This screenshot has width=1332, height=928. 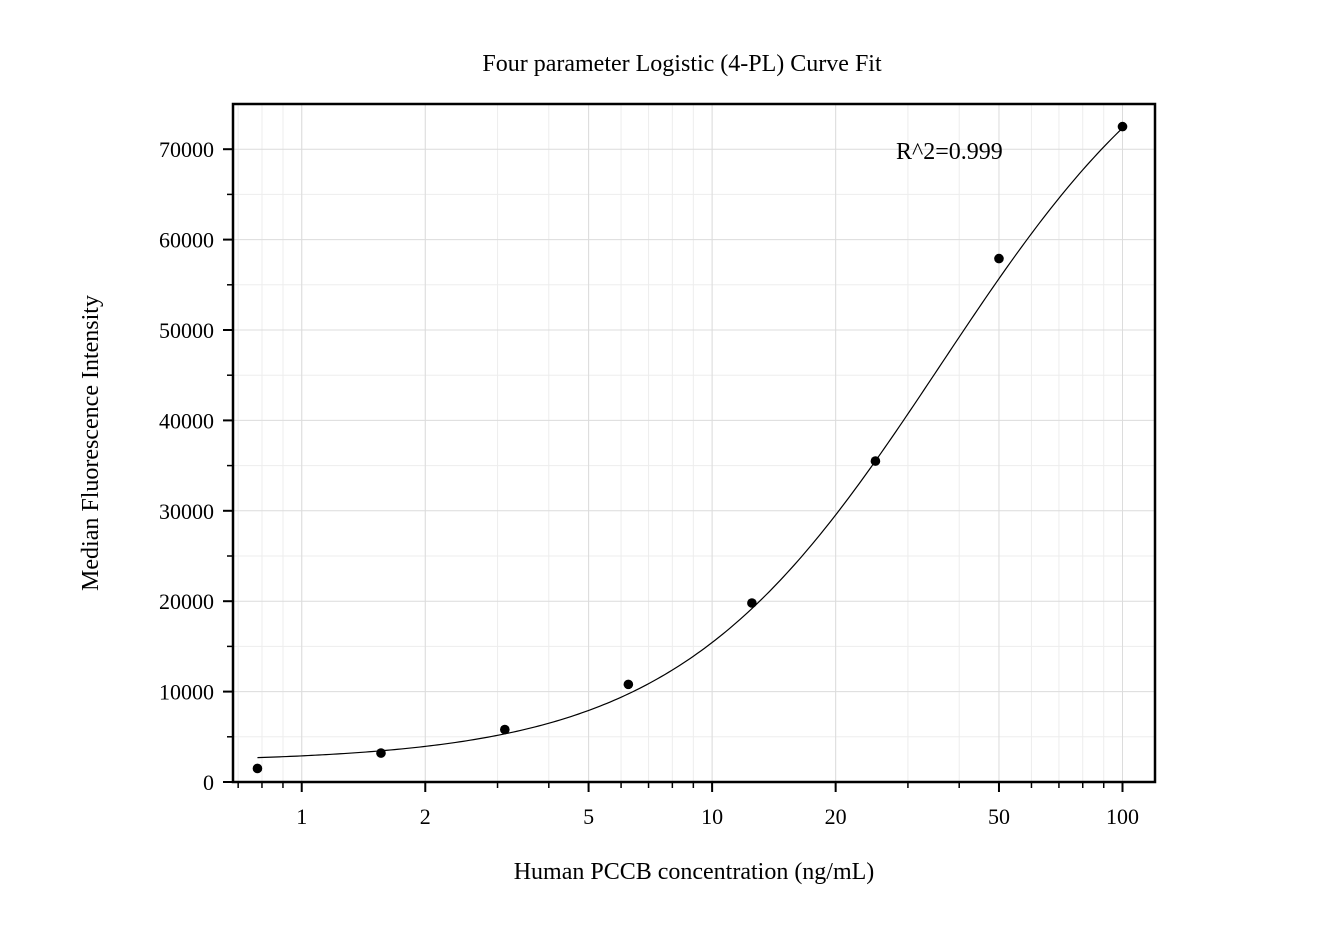 What do you see at coordinates (588, 816) in the screenshot?
I see `x-tick-label: 5` at bounding box center [588, 816].